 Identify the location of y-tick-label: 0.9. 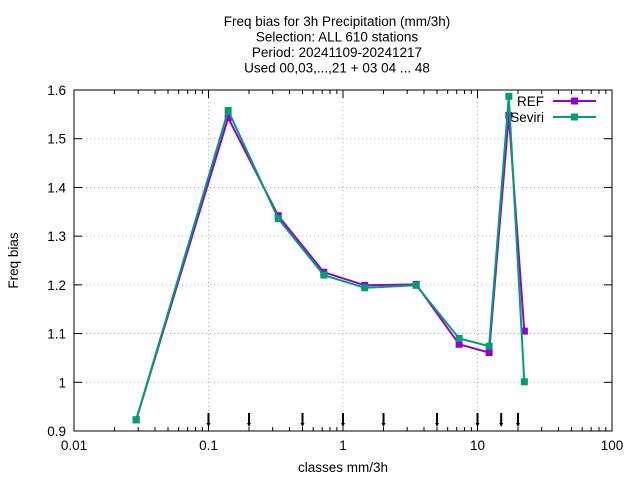
(56, 431).